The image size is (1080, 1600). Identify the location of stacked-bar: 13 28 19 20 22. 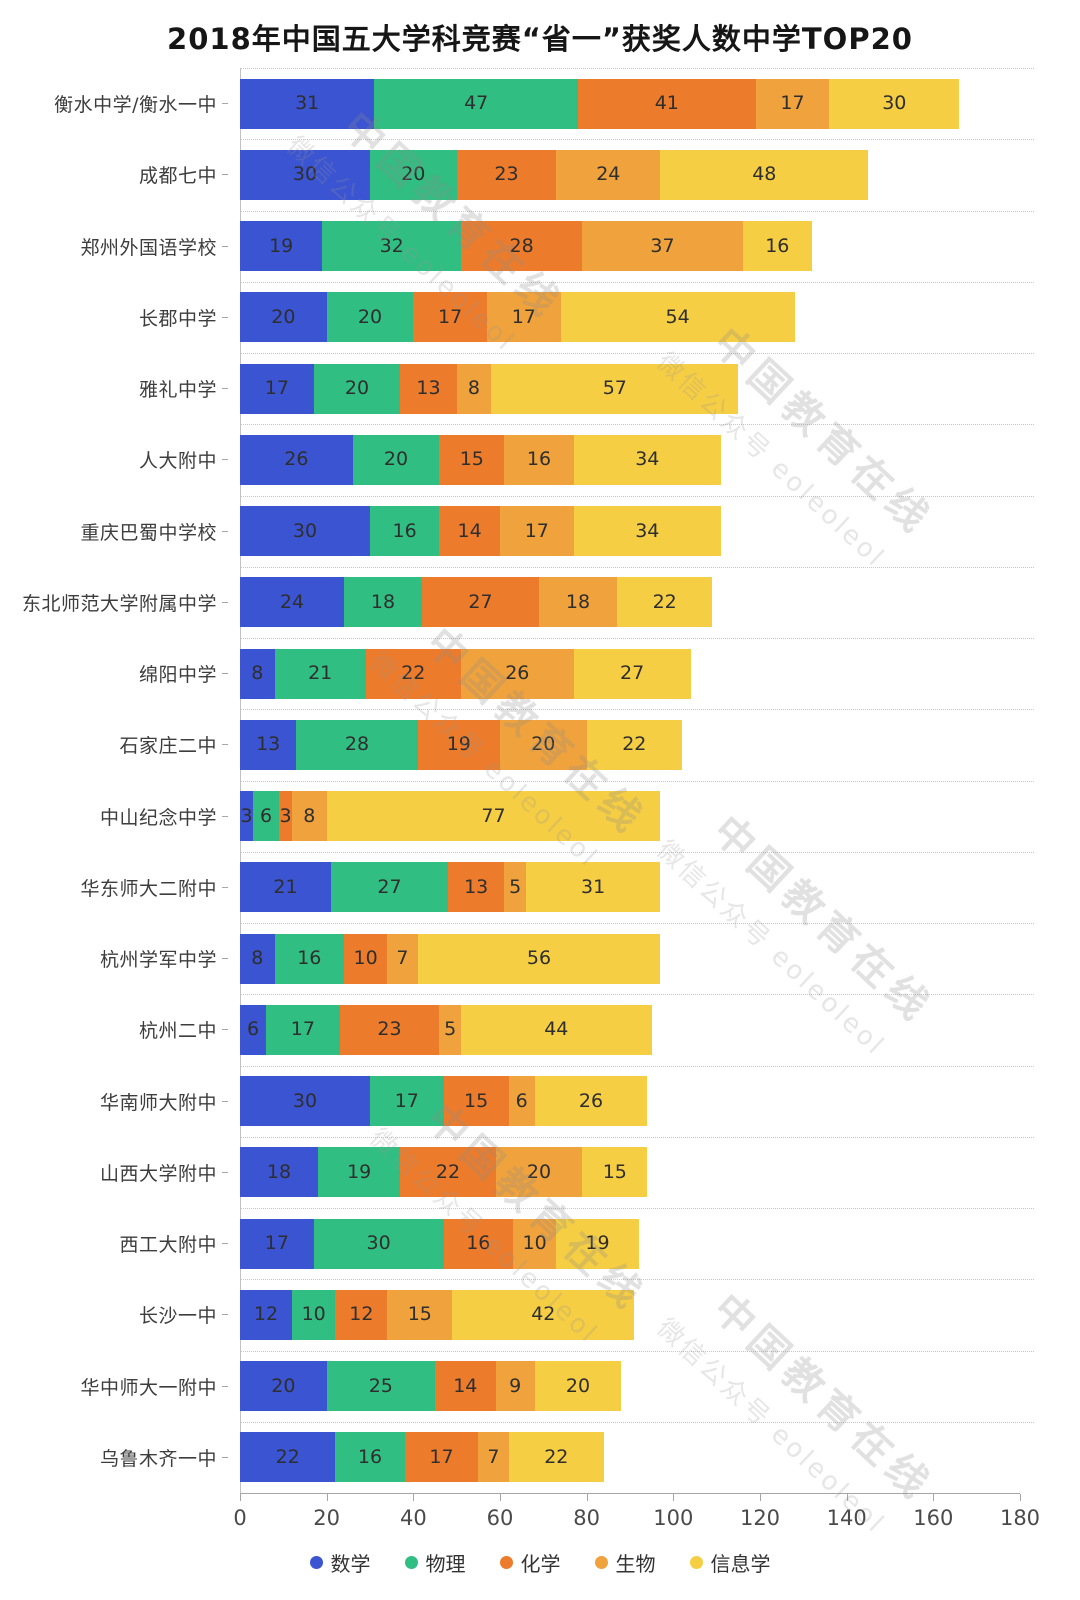
(630, 744).